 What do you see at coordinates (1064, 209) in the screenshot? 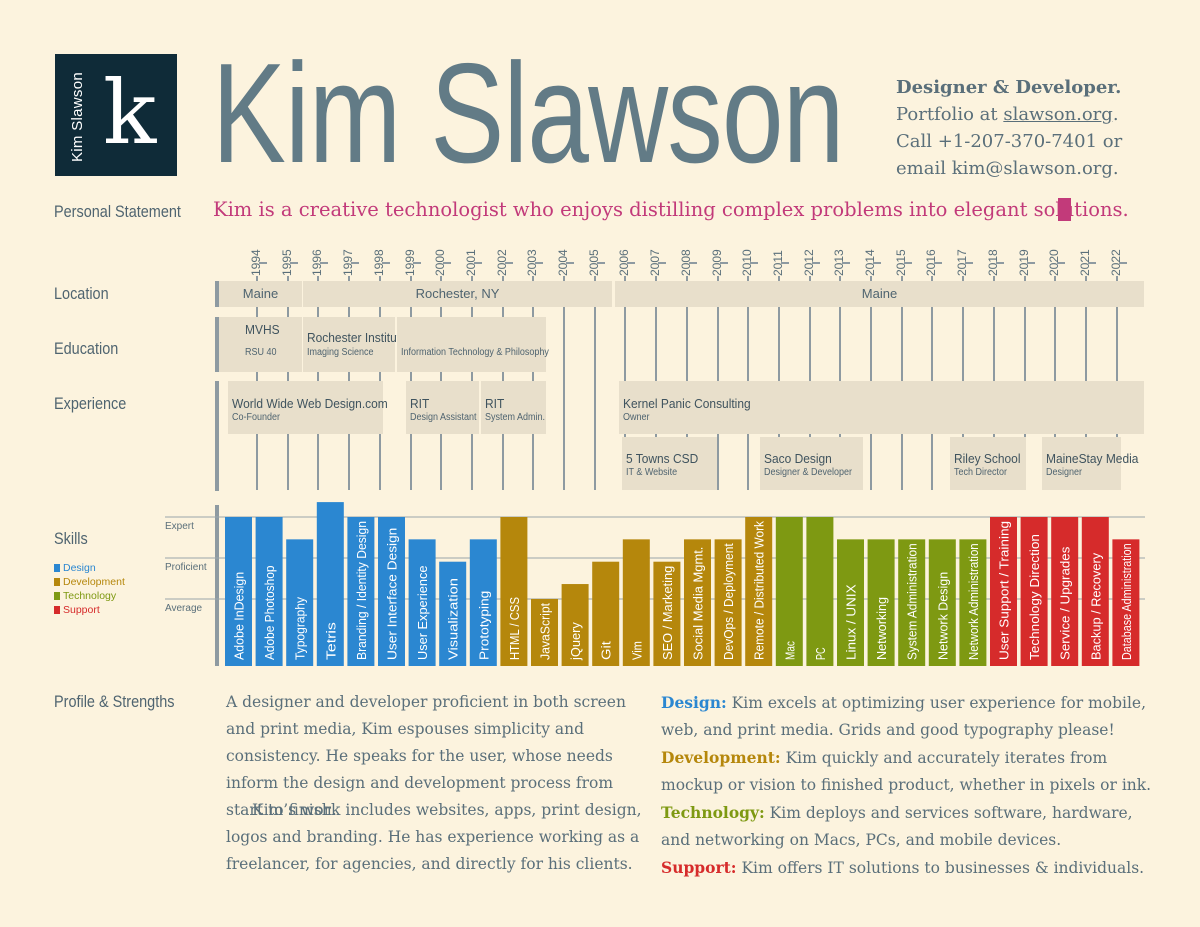
I see `statement-marker` at bounding box center [1064, 209].